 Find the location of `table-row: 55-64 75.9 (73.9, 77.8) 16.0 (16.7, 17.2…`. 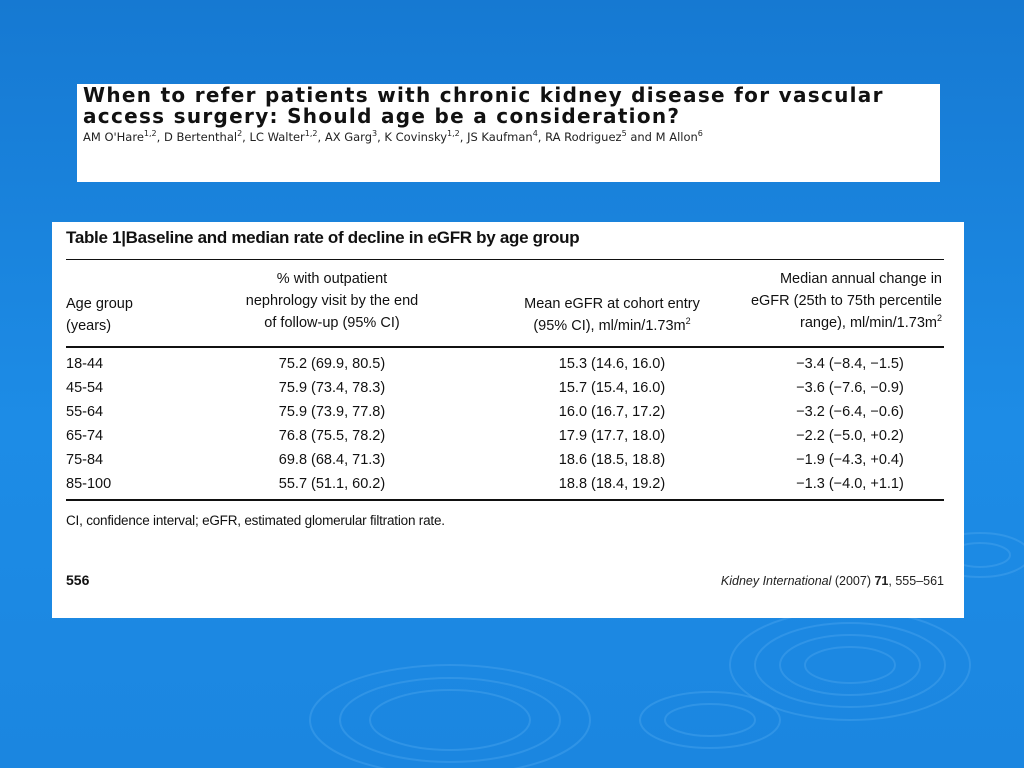

table-row: 55-64 75.9 (73.9, 77.8) 16.0 (16.7, 17.2… is located at coordinates (485, 412).